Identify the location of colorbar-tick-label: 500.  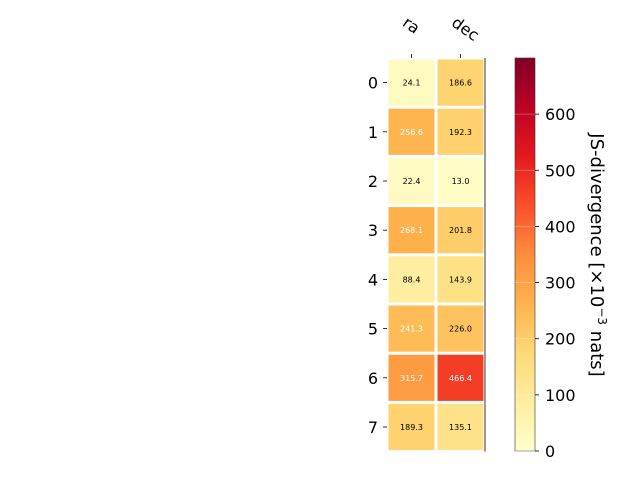
(560, 170).